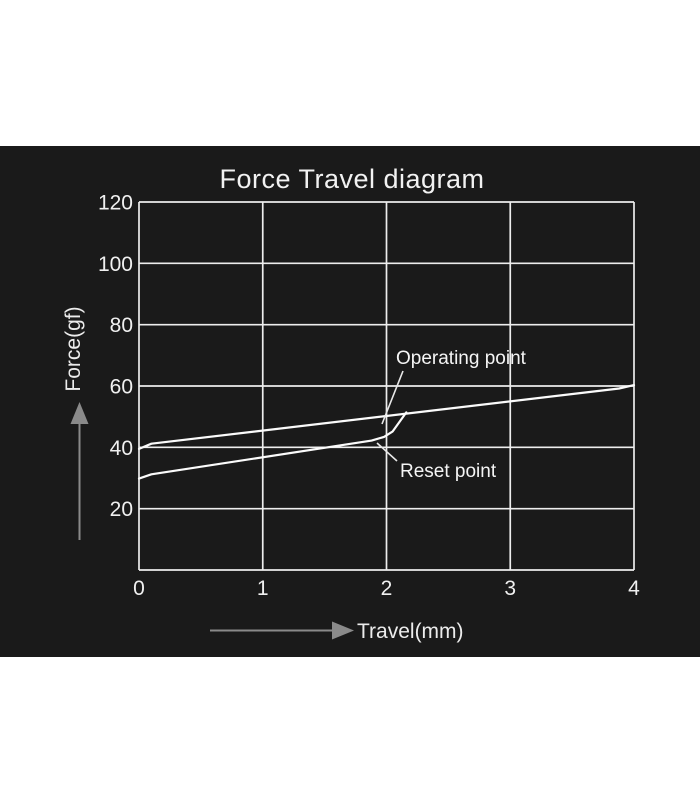 The height and width of the screenshot is (805, 700). I want to click on reset-point-leader-line, so click(387, 452).